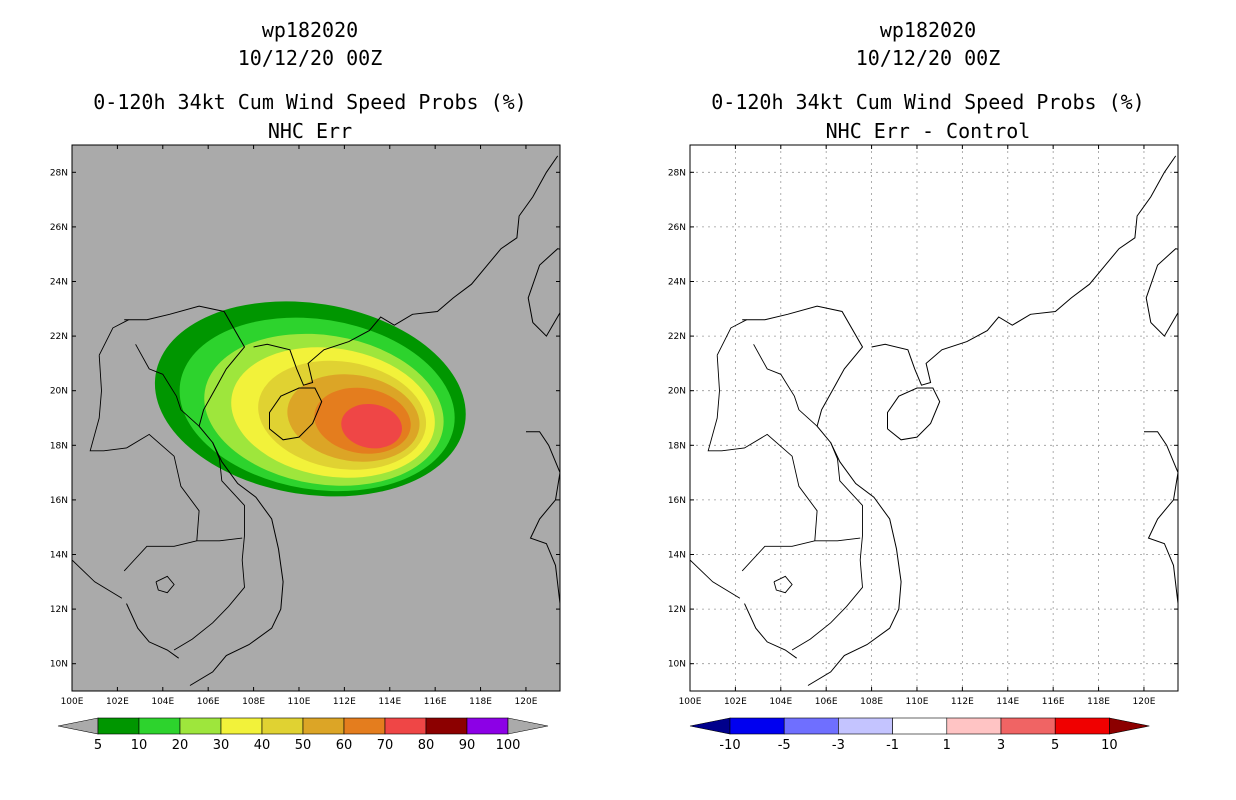 This screenshot has height=800, width=1236. Describe the element at coordinates (947, 745) in the screenshot. I see `colorbar-label: 1` at that location.